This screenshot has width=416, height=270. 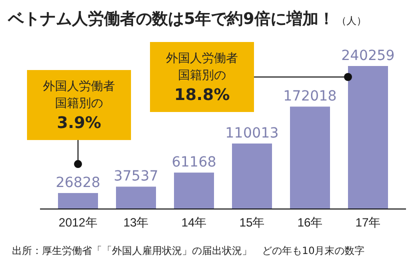 I want to click on data-label: 26828, so click(x=78, y=183).